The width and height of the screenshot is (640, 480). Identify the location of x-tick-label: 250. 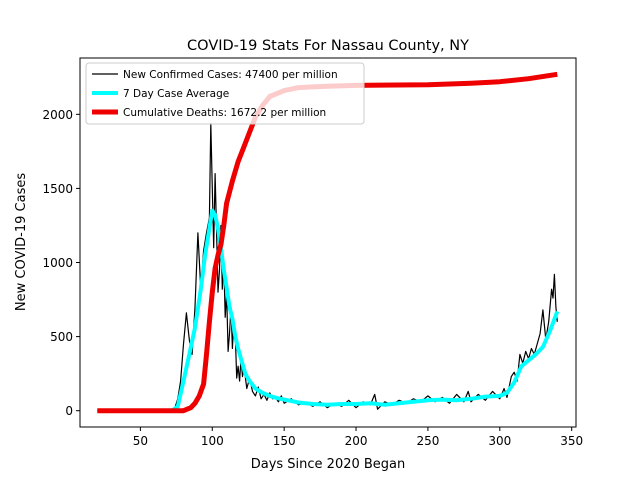
(427, 441).